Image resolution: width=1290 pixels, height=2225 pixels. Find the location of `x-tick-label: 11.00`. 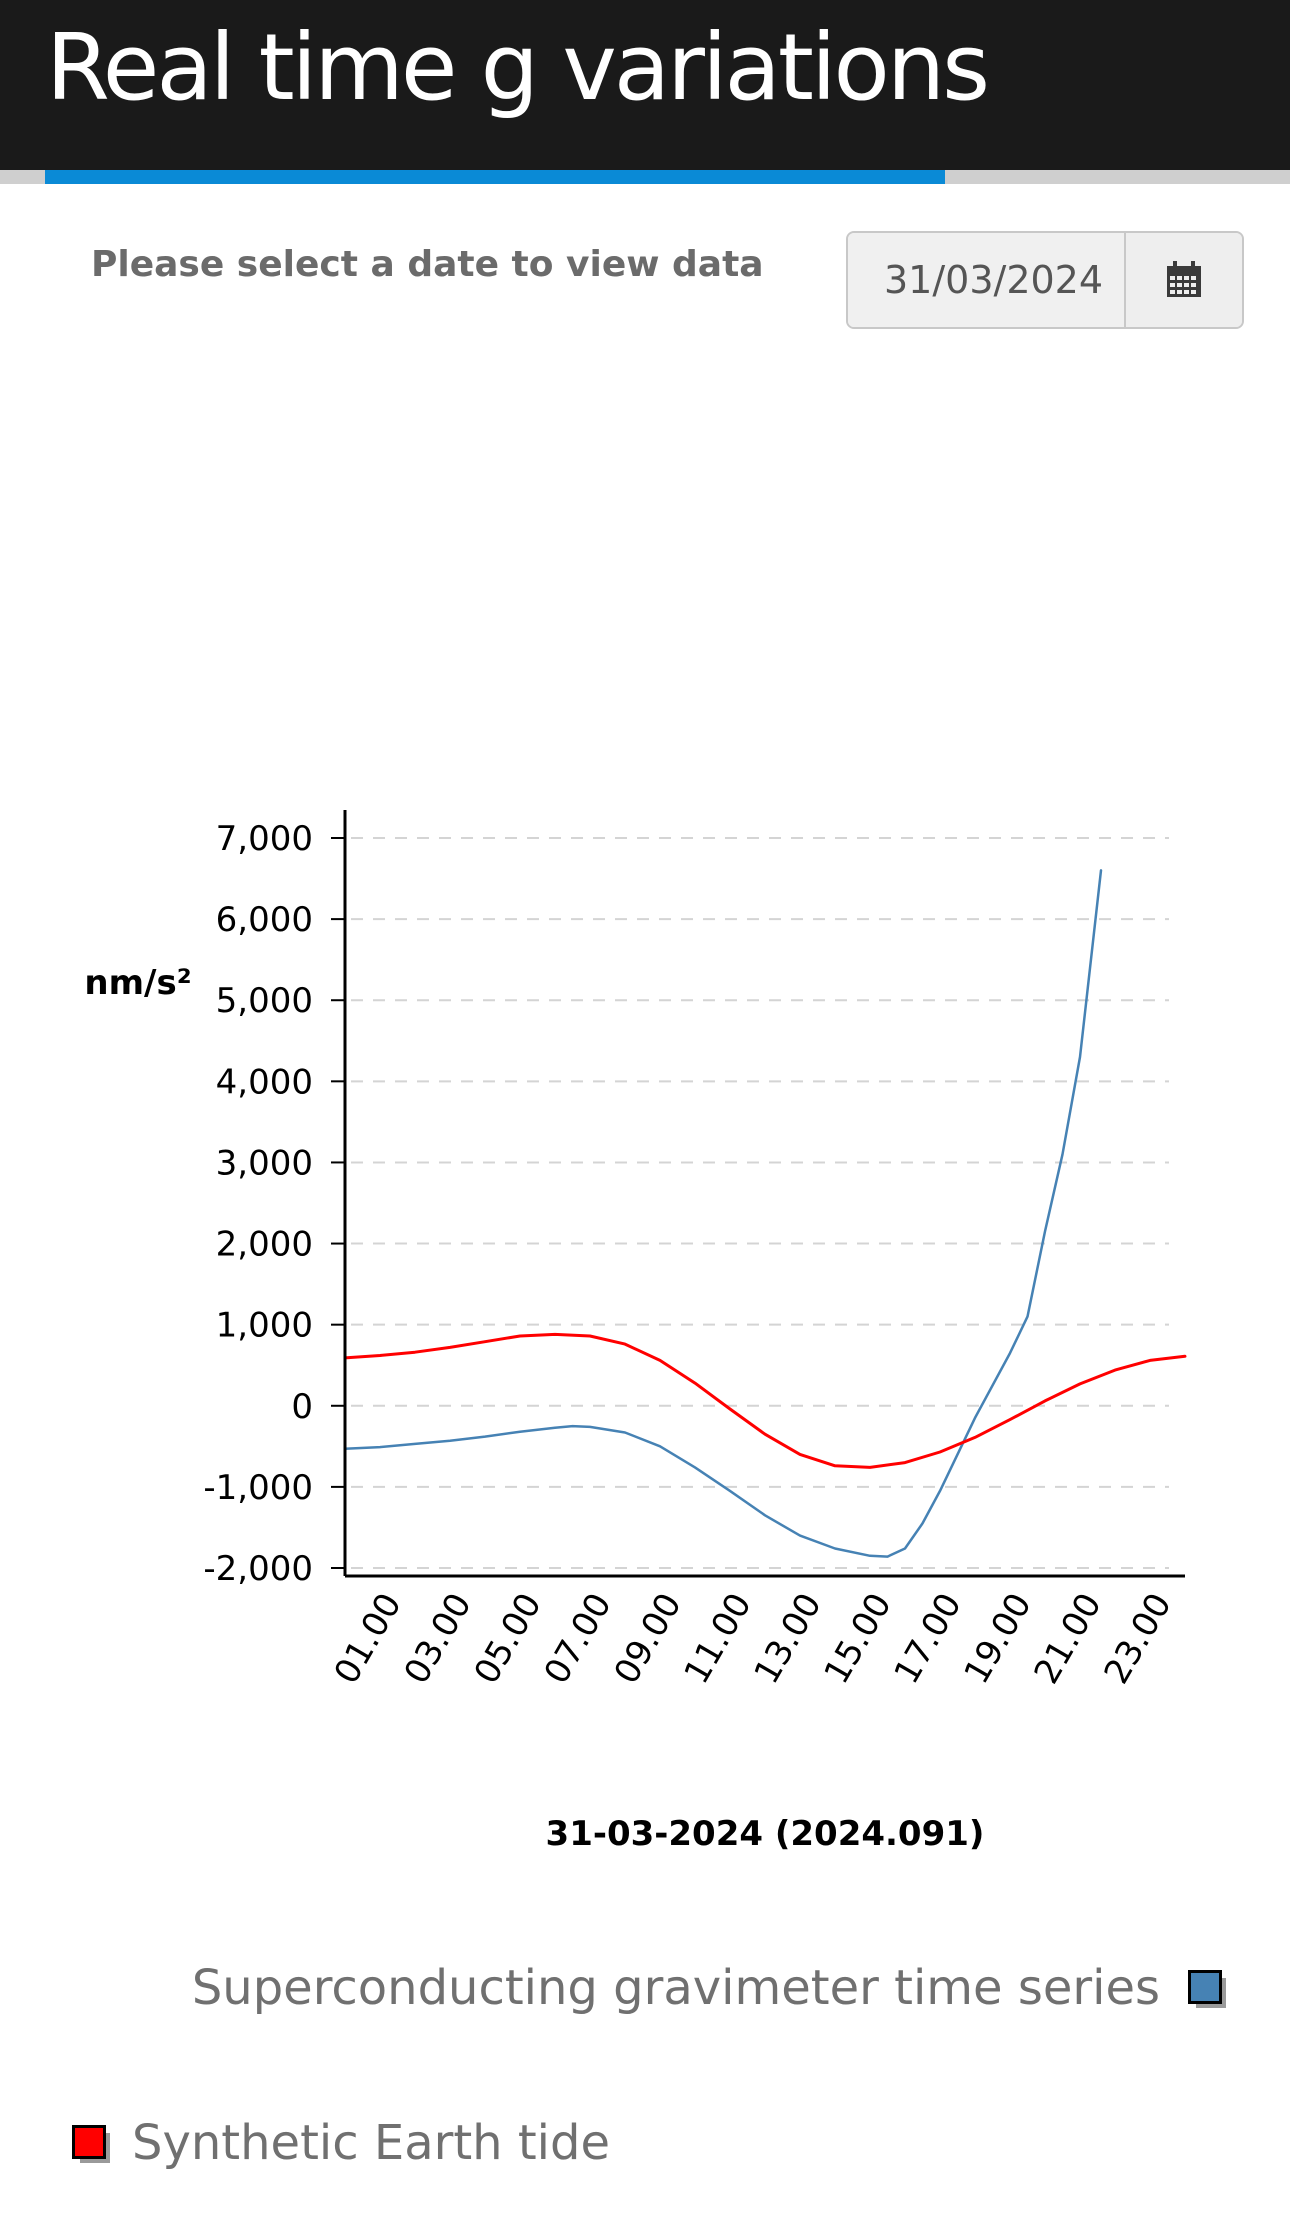

x-tick-label: 11.00 is located at coordinates (717, 1639).